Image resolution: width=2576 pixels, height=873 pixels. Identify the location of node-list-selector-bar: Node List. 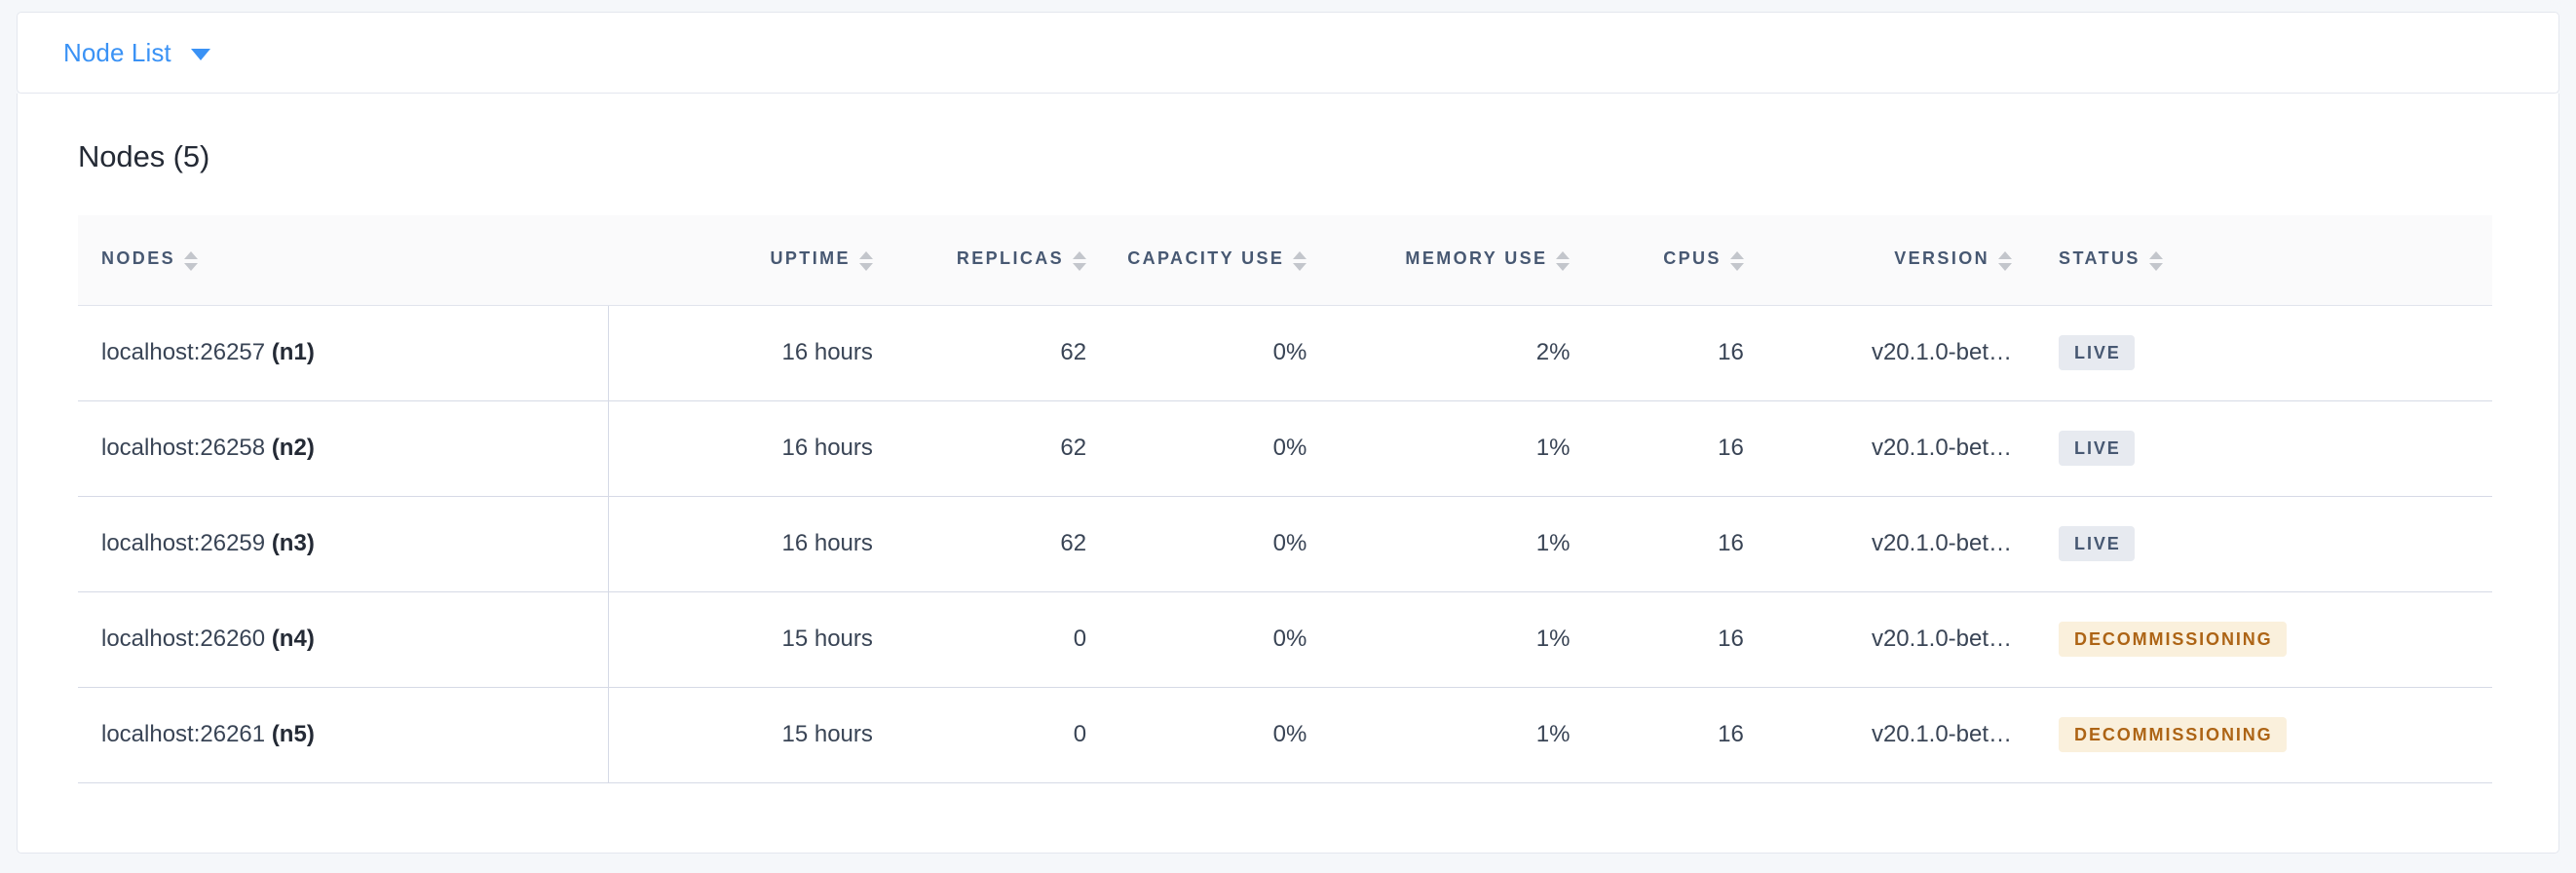
(1288, 53).